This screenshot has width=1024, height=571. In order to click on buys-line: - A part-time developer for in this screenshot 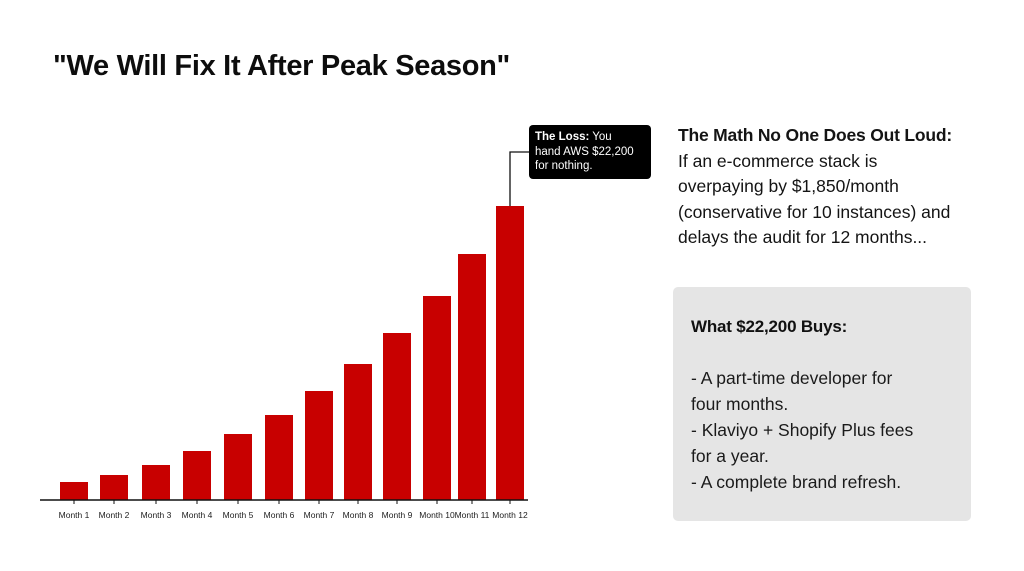, I will do `click(792, 378)`.